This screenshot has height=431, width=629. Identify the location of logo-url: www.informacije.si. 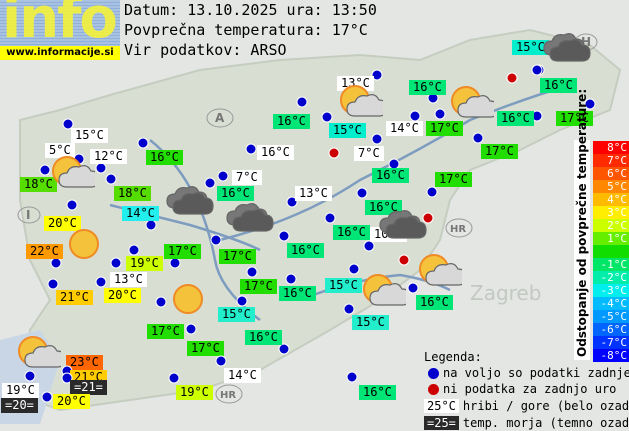
(60, 53).